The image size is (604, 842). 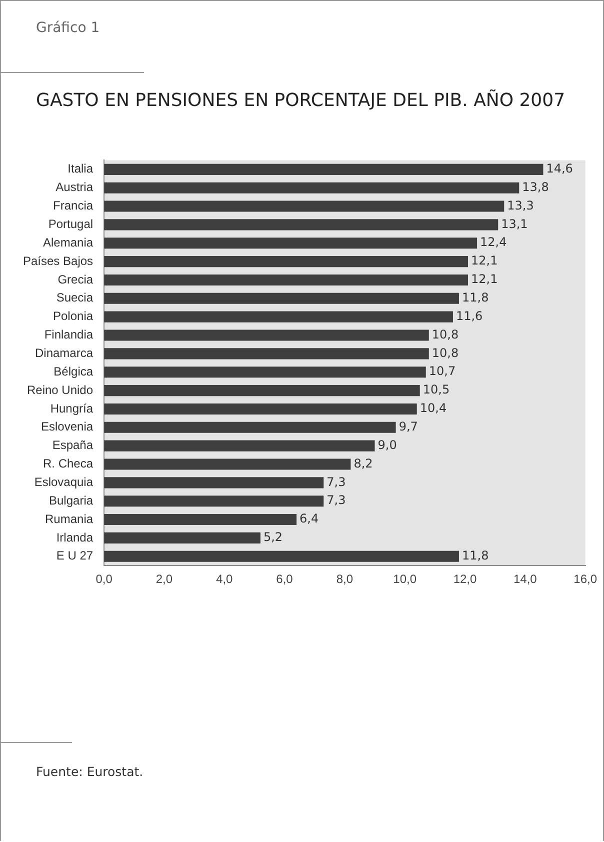 What do you see at coordinates (75, 537) in the screenshot?
I see `y-tick-label: Irlanda` at bounding box center [75, 537].